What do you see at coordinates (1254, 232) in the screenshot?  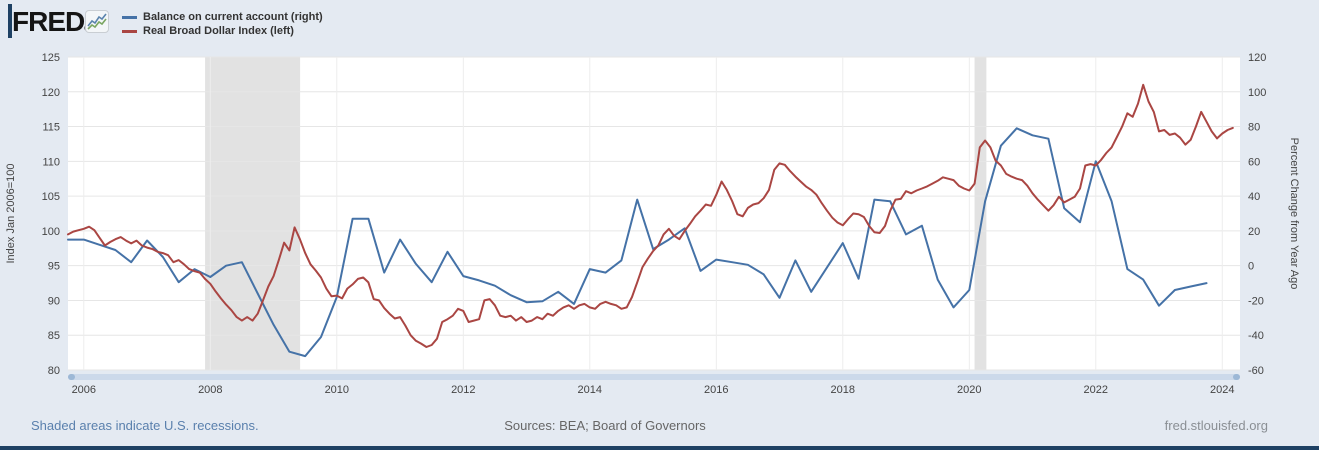 I see `right-axis-tick-label: 20` at bounding box center [1254, 232].